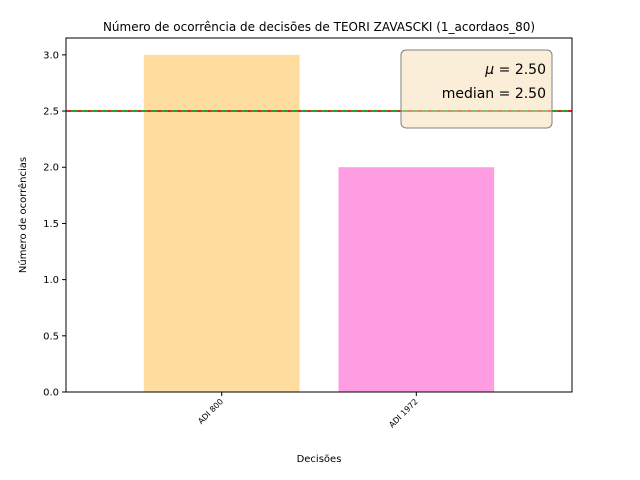 Image resolution: width=640 pixels, height=480 pixels. Describe the element at coordinates (494, 94) in the screenshot. I see `median-stat-label: median = 2.50` at that location.